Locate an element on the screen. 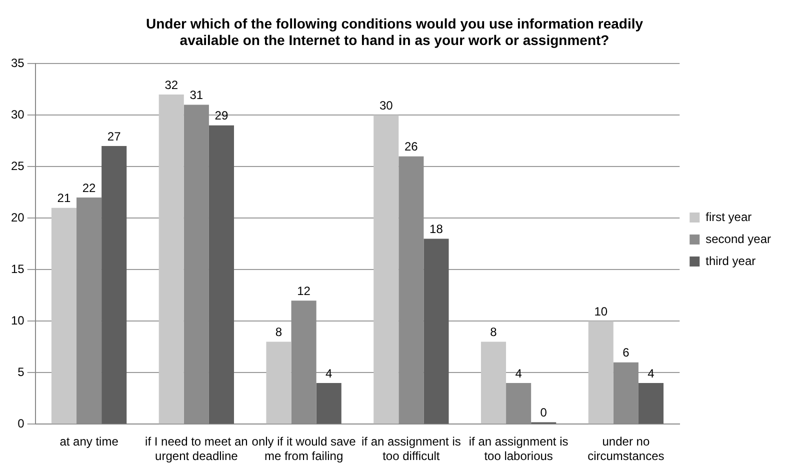 This screenshot has height=475, width=799. data-label: 30 is located at coordinates (386, 105).